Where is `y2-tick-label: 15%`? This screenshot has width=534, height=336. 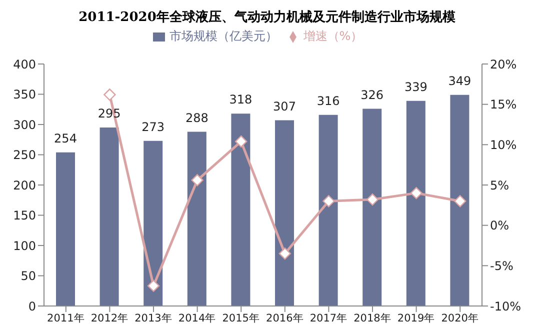 y2-tick-label: 15% is located at coordinates (503, 105).